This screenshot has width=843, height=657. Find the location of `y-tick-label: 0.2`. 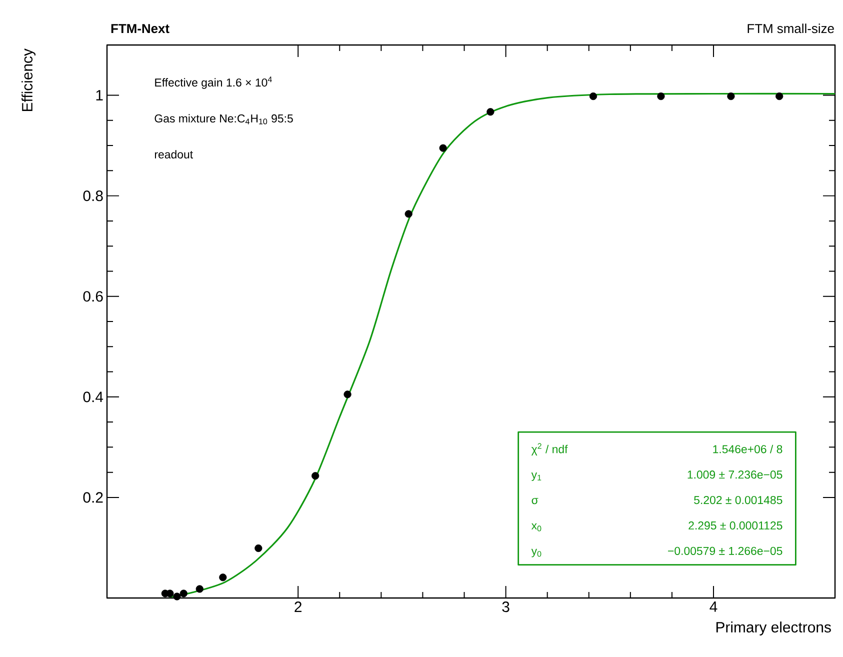

y-tick-label: 0.2 is located at coordinates (93, 497).